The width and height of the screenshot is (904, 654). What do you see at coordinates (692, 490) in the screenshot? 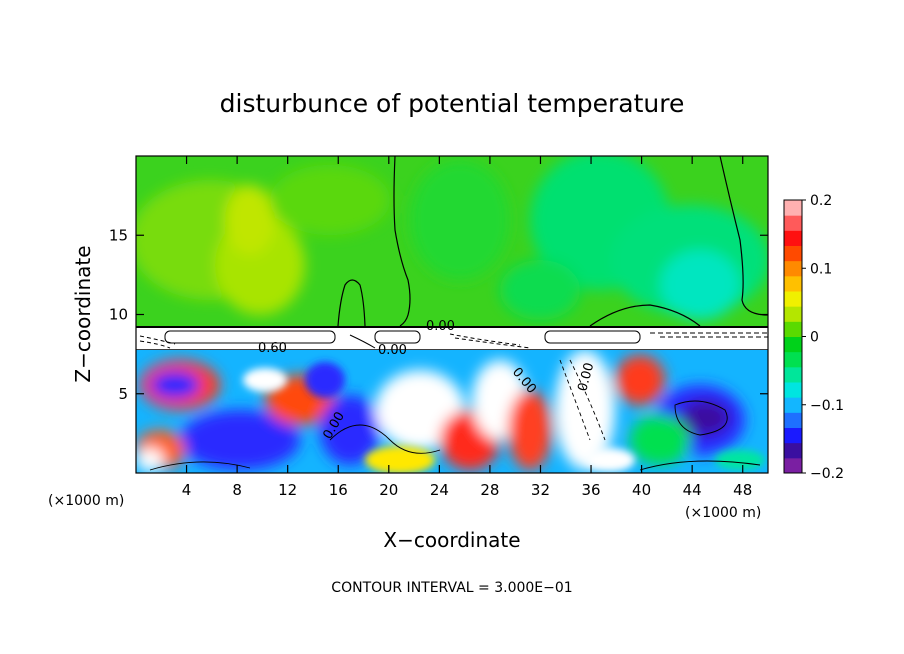
I see `x-tick-label: 44` at bounding box center [692, 490].